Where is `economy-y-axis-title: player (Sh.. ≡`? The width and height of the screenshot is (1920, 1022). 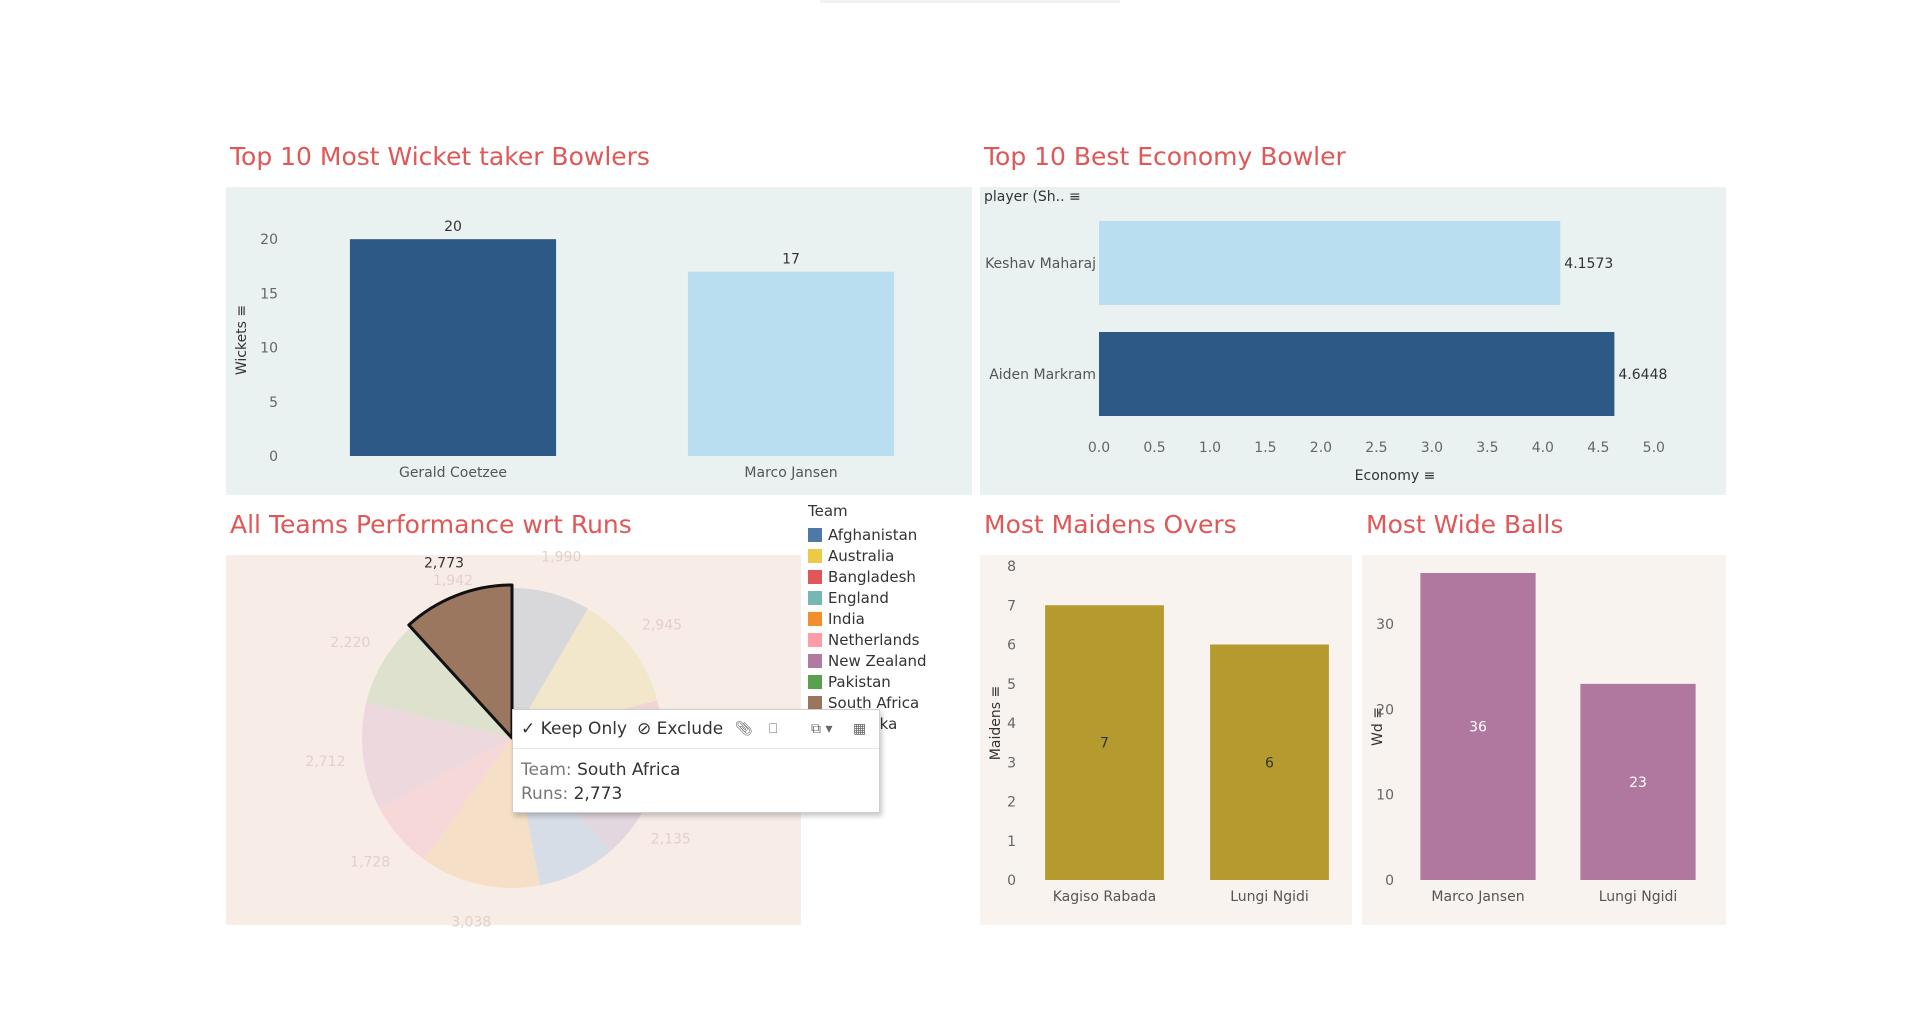 economy-y-axis-title: player (Sh.. ≡ is located at coordinates (1032, 197).